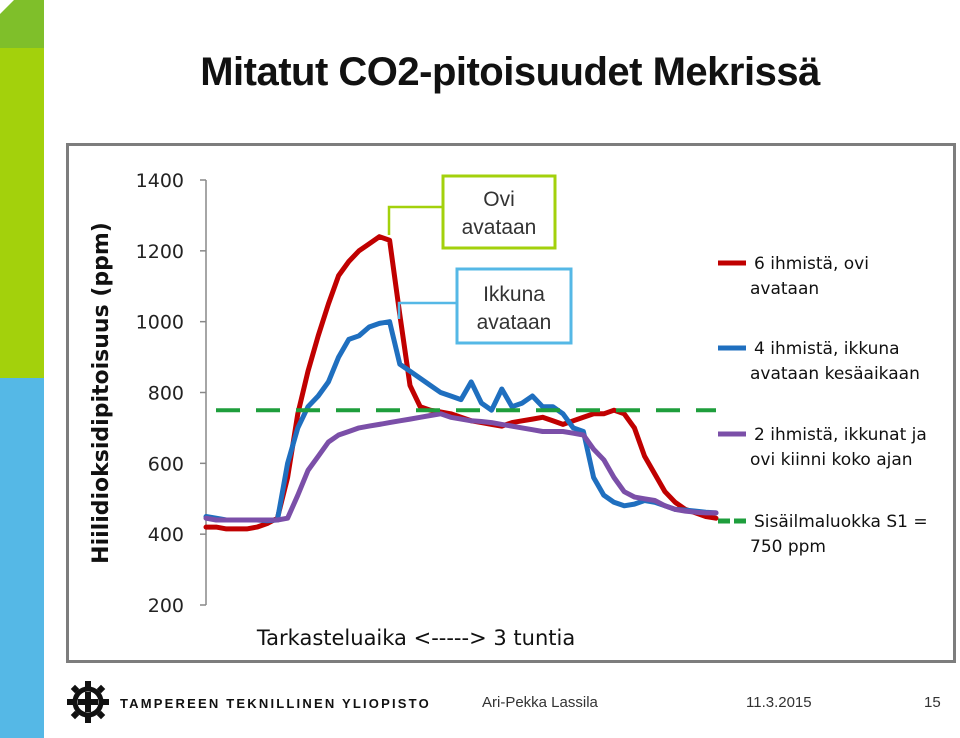 Image resolution: width=960 pixels, height=738 pixels. I want to click on legend-label: Sisäilmaluokka S1 =, so click(841, 522).